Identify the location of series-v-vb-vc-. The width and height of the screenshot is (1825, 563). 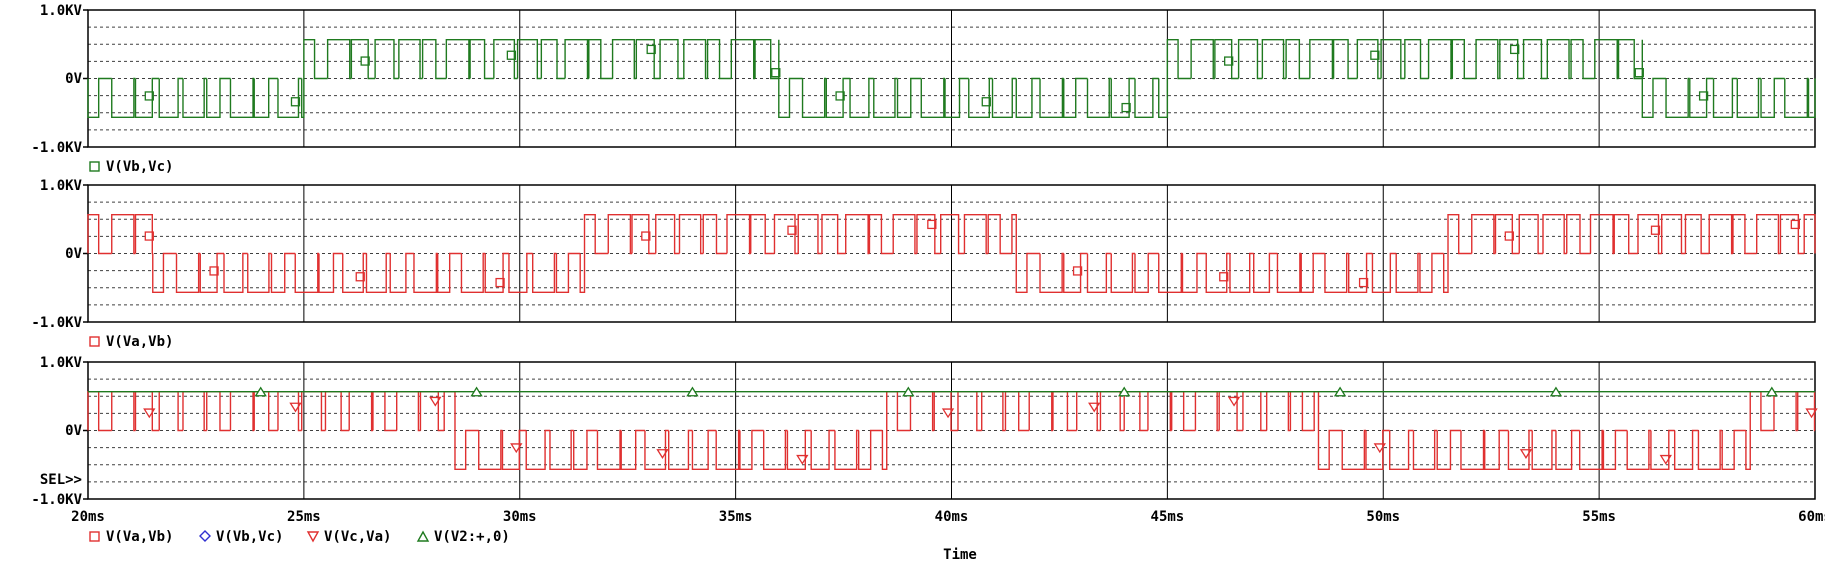
(951, 78).